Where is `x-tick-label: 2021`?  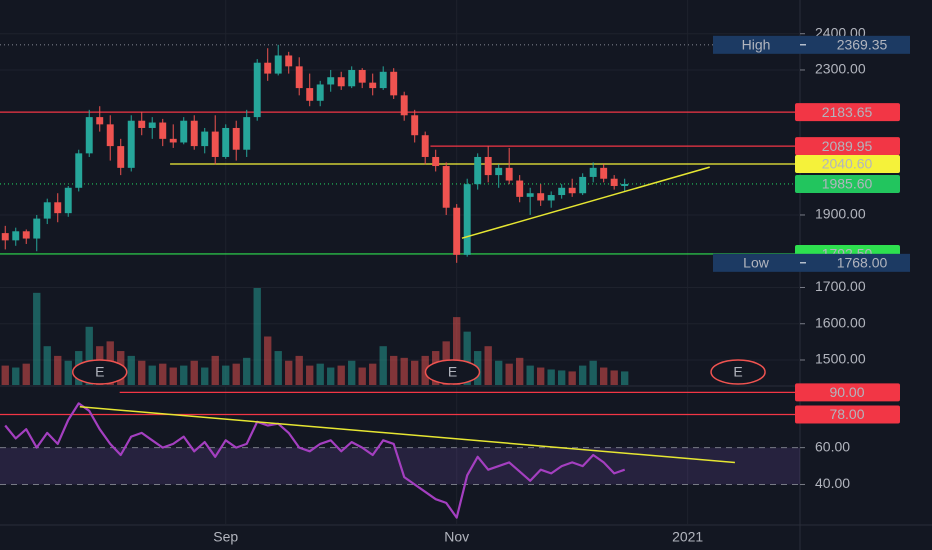 x-tick-label: 2021 is located at coordinates (687, 537).